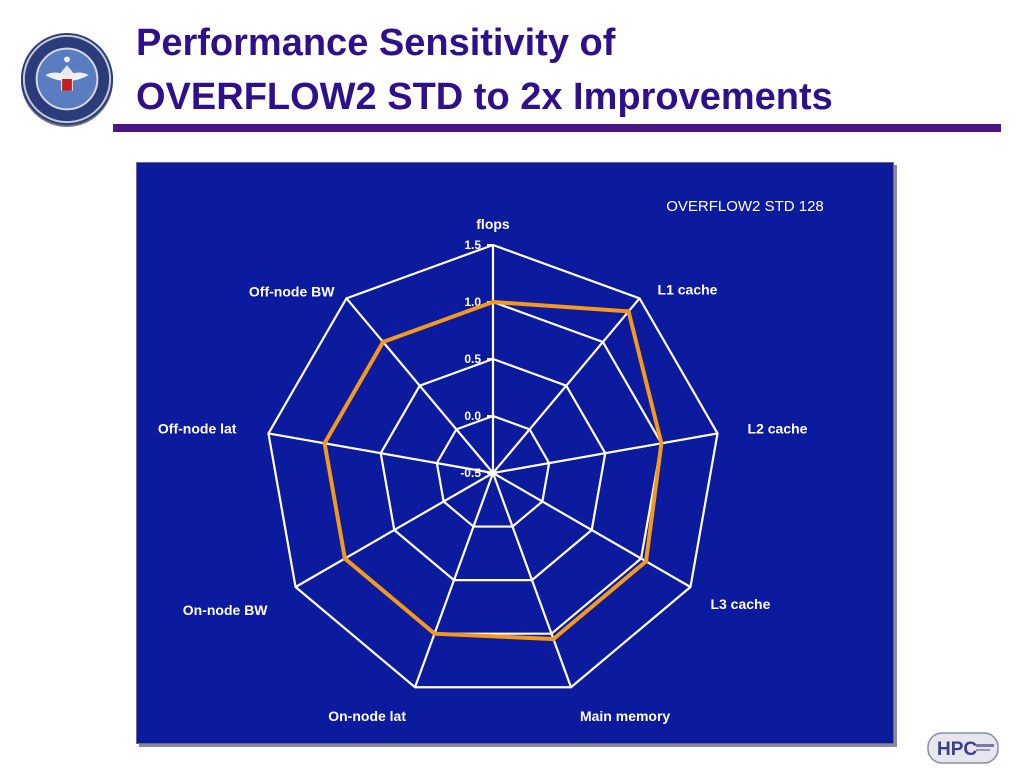  Describe the element at coordinates (472, 302) in the screenshot. I see `tick-label: 1.0` at that location.